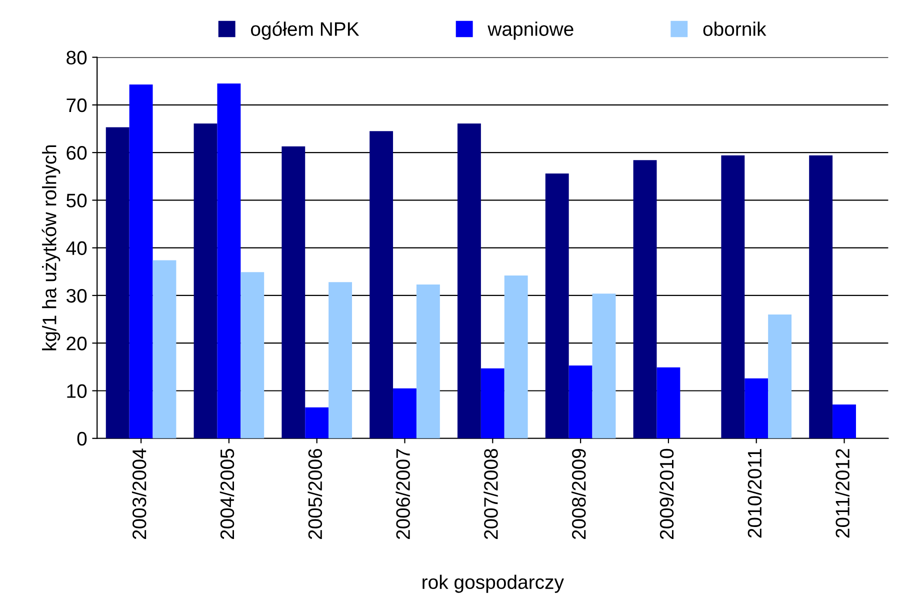 Image resolution: width=899 pixels, height=603 pixels. What do you see at coordinates (76, 248) in the screenshot?
I see `y-tick-label: 40` at bounding box center [76, 248].